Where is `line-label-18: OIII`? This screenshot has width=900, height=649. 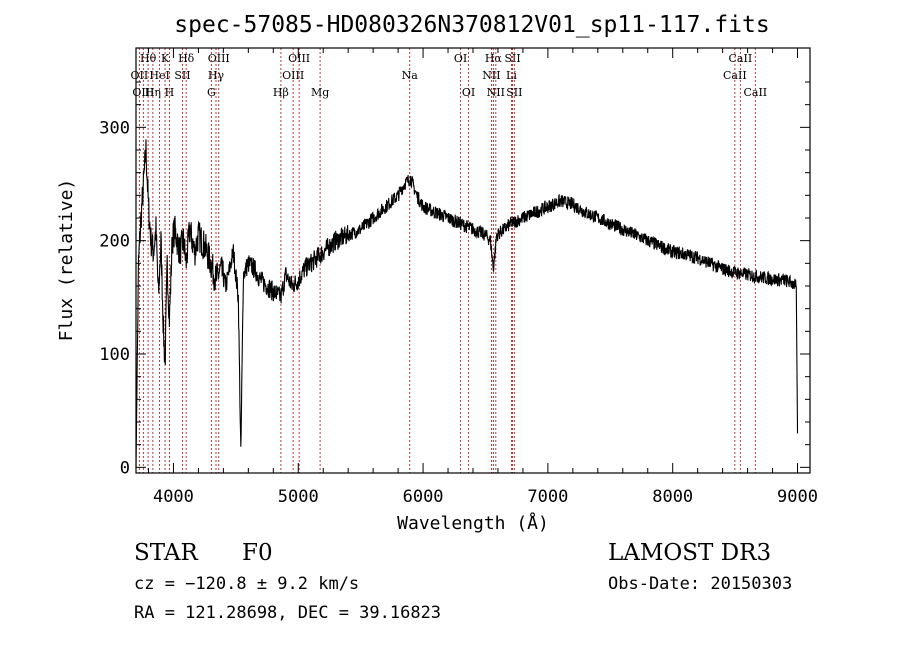
line-label-18: OIII is located at coordinates (143, 92).